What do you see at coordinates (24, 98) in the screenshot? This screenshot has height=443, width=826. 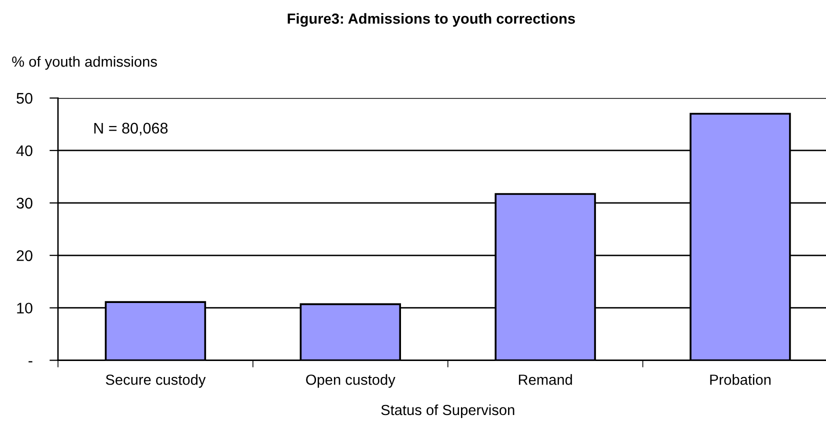 I see `y-tick-label: 50` at bounding box center [24, 98].